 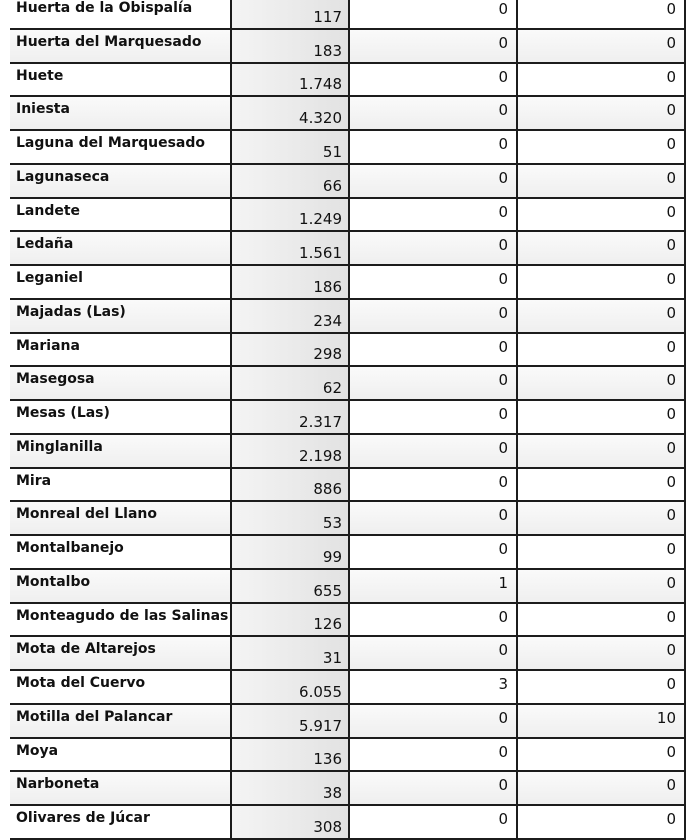 I want to click on table-row: Olivares de Júcar 308 0 0, so click(x=348, y=823).